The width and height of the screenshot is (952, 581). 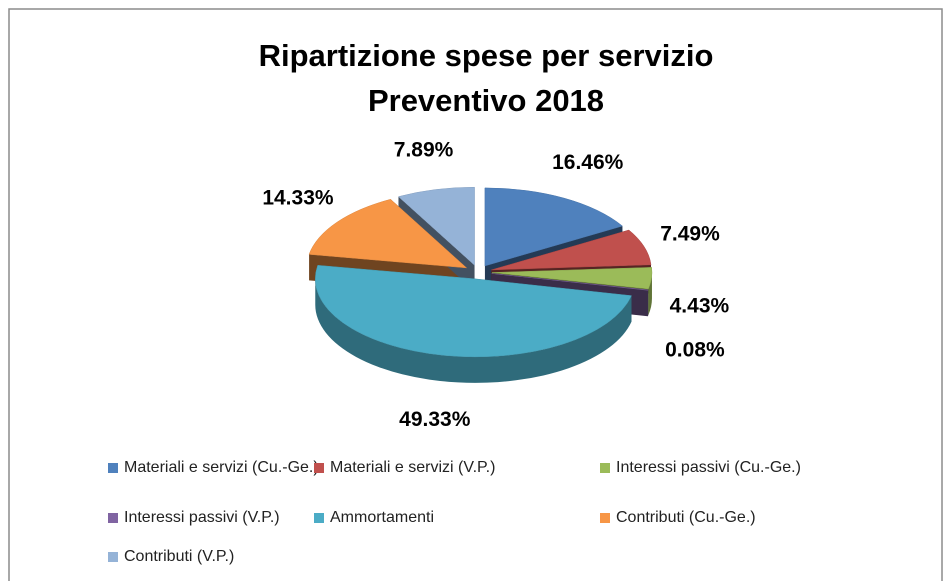 What do you see at coordinates (202, 517) in the screenshot?
I see `legend-label: Interessi passivi (V.P.)` at bounding box center [202, 517].